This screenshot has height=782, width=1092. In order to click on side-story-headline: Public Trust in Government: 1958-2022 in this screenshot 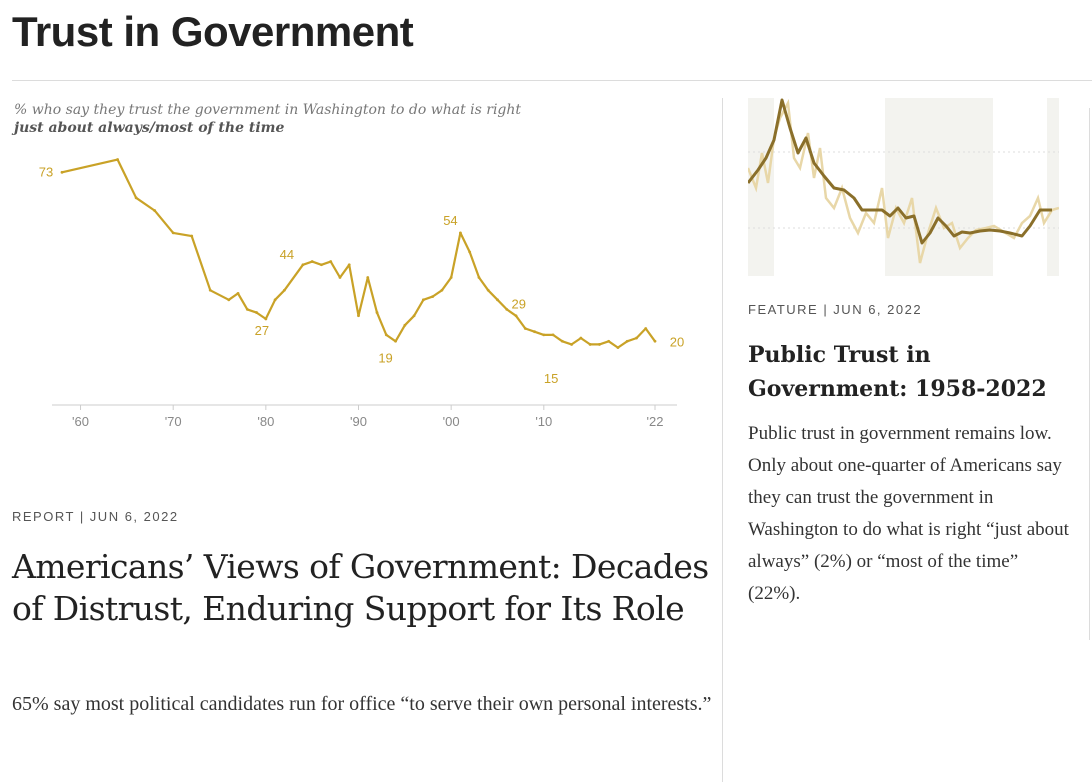, I will do `click(897, 372)`.